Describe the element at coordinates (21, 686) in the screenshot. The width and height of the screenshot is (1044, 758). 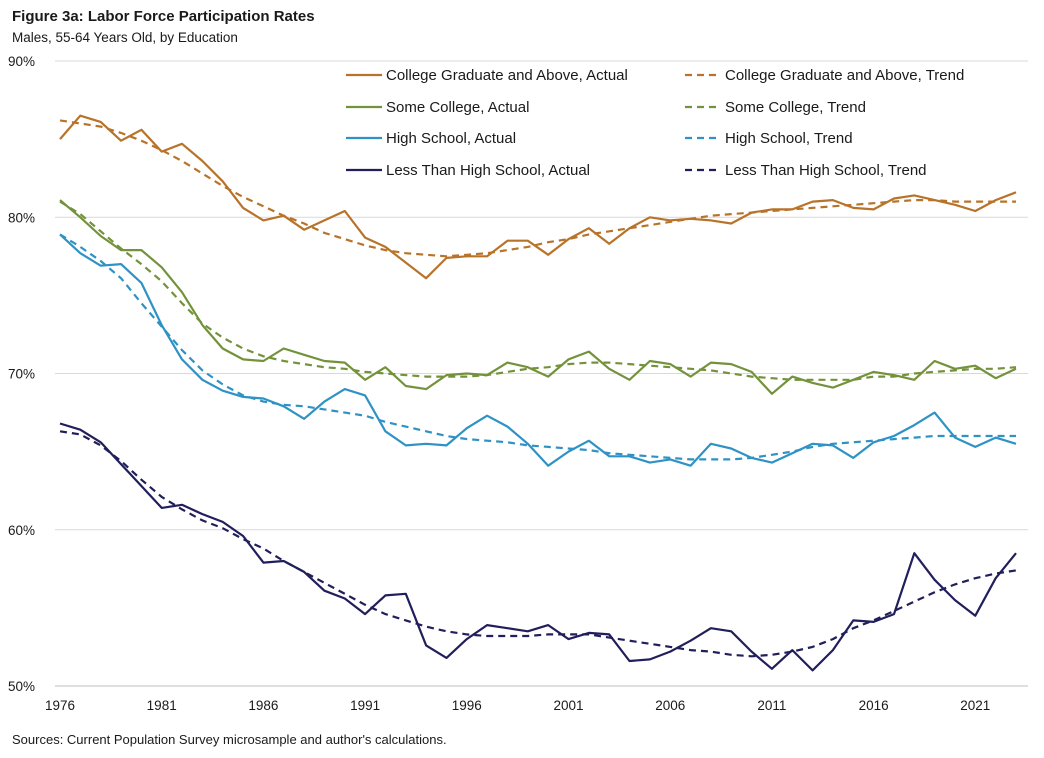
I see `y-tick-label: 50%` at that location.